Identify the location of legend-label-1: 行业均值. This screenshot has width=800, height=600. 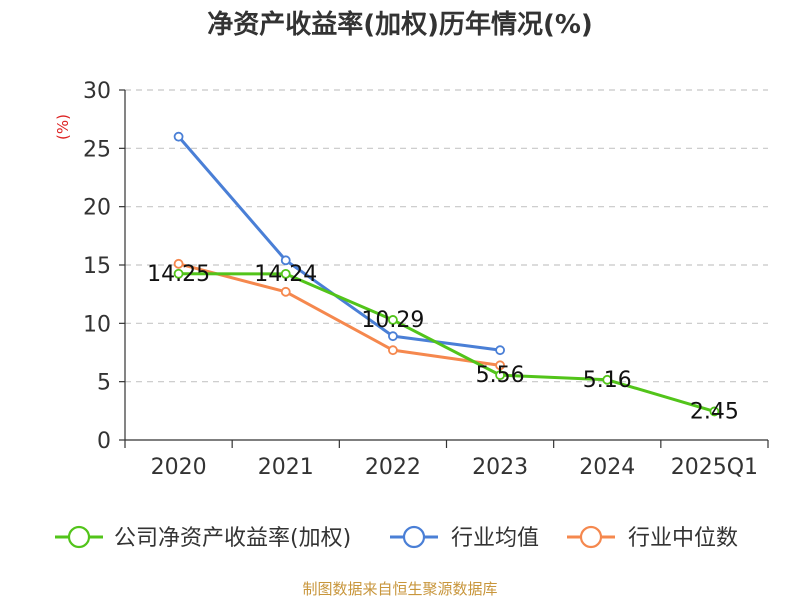
(495, 538).